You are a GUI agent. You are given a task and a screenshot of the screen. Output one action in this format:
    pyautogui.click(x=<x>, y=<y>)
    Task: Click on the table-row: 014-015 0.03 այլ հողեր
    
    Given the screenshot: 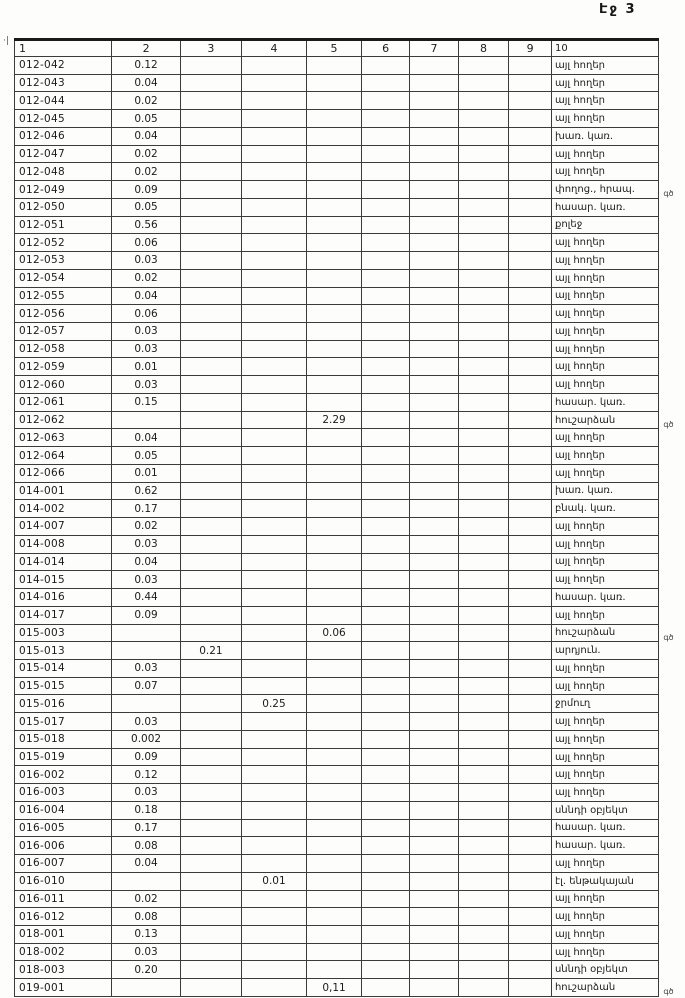 What is the action you would take?
    pyautogui.click(x=349, y=580)
    